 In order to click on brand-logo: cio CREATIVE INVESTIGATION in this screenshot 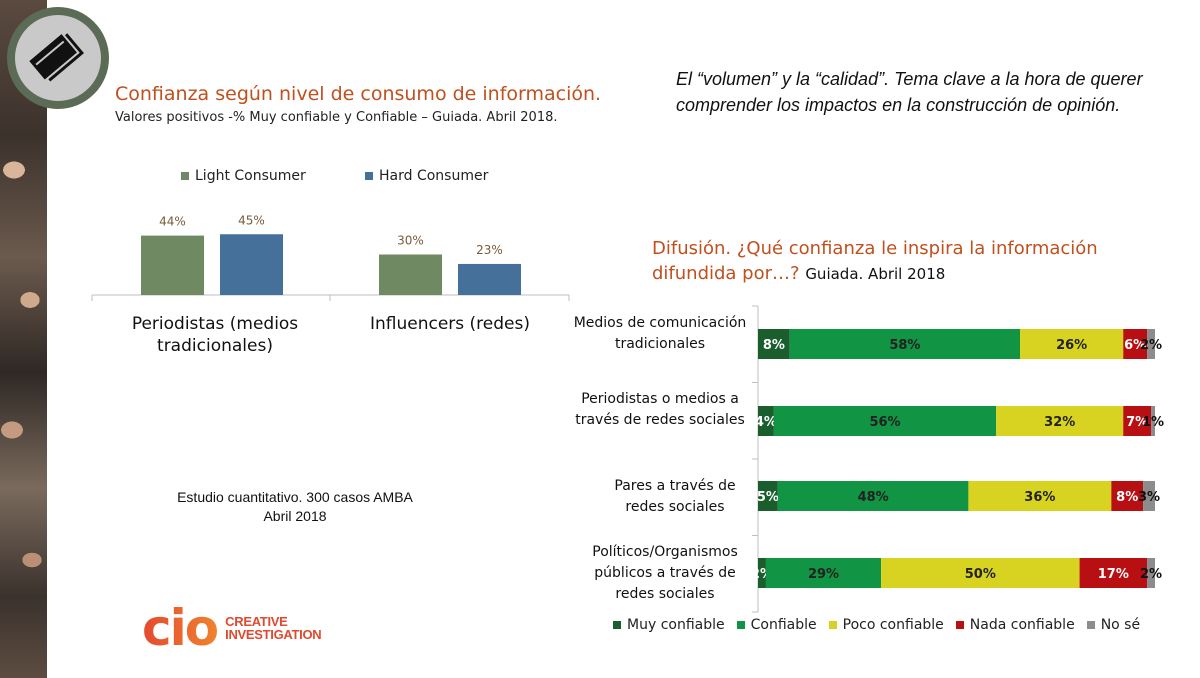, I will do `click(232, 628)`.